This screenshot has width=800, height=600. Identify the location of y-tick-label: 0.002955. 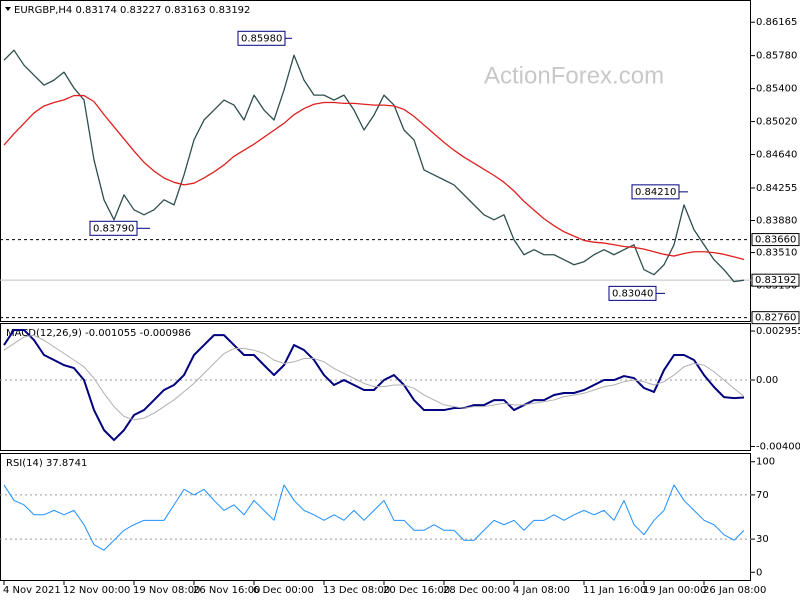
(778, 331).